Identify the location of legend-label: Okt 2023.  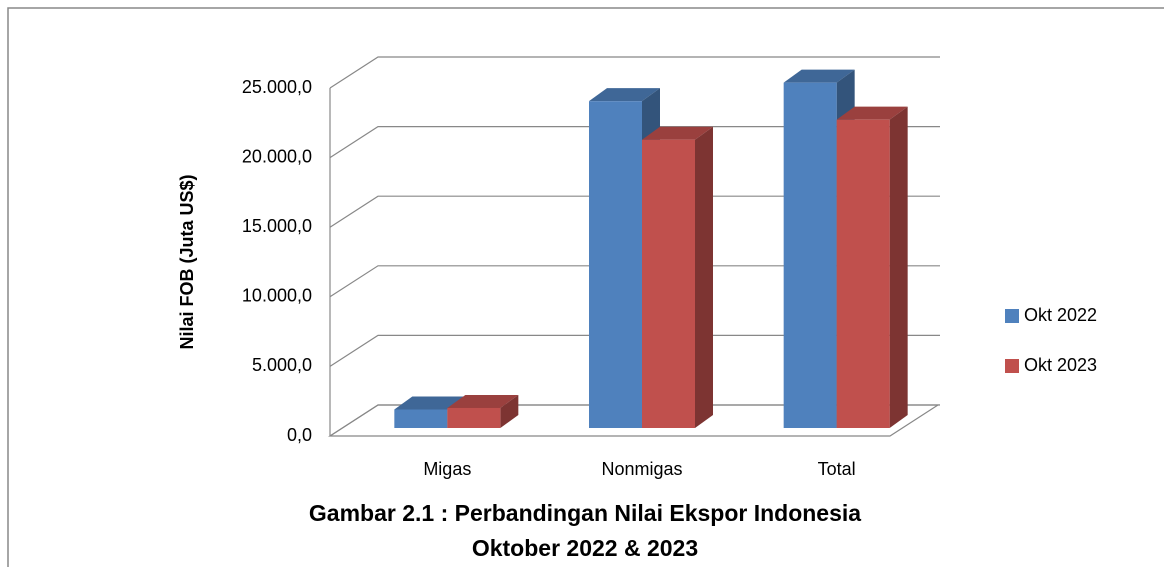
(1060, 365).